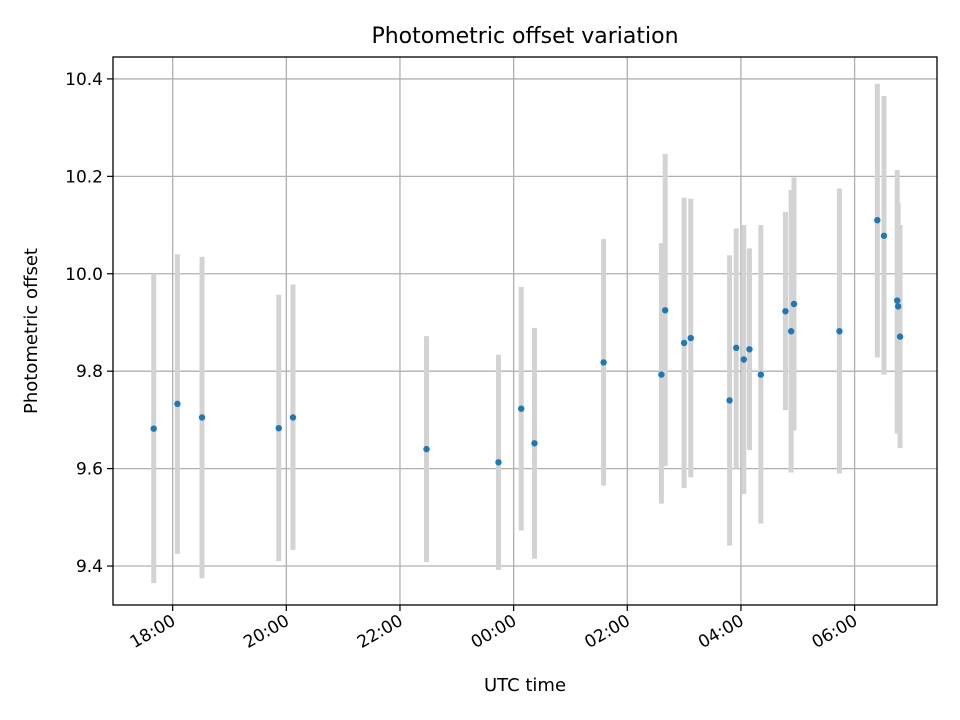  What do you see at coordinates (89, 470) in the screenshot?
I see `y-tick-label: 9.6` at bounding box center [89, 470].